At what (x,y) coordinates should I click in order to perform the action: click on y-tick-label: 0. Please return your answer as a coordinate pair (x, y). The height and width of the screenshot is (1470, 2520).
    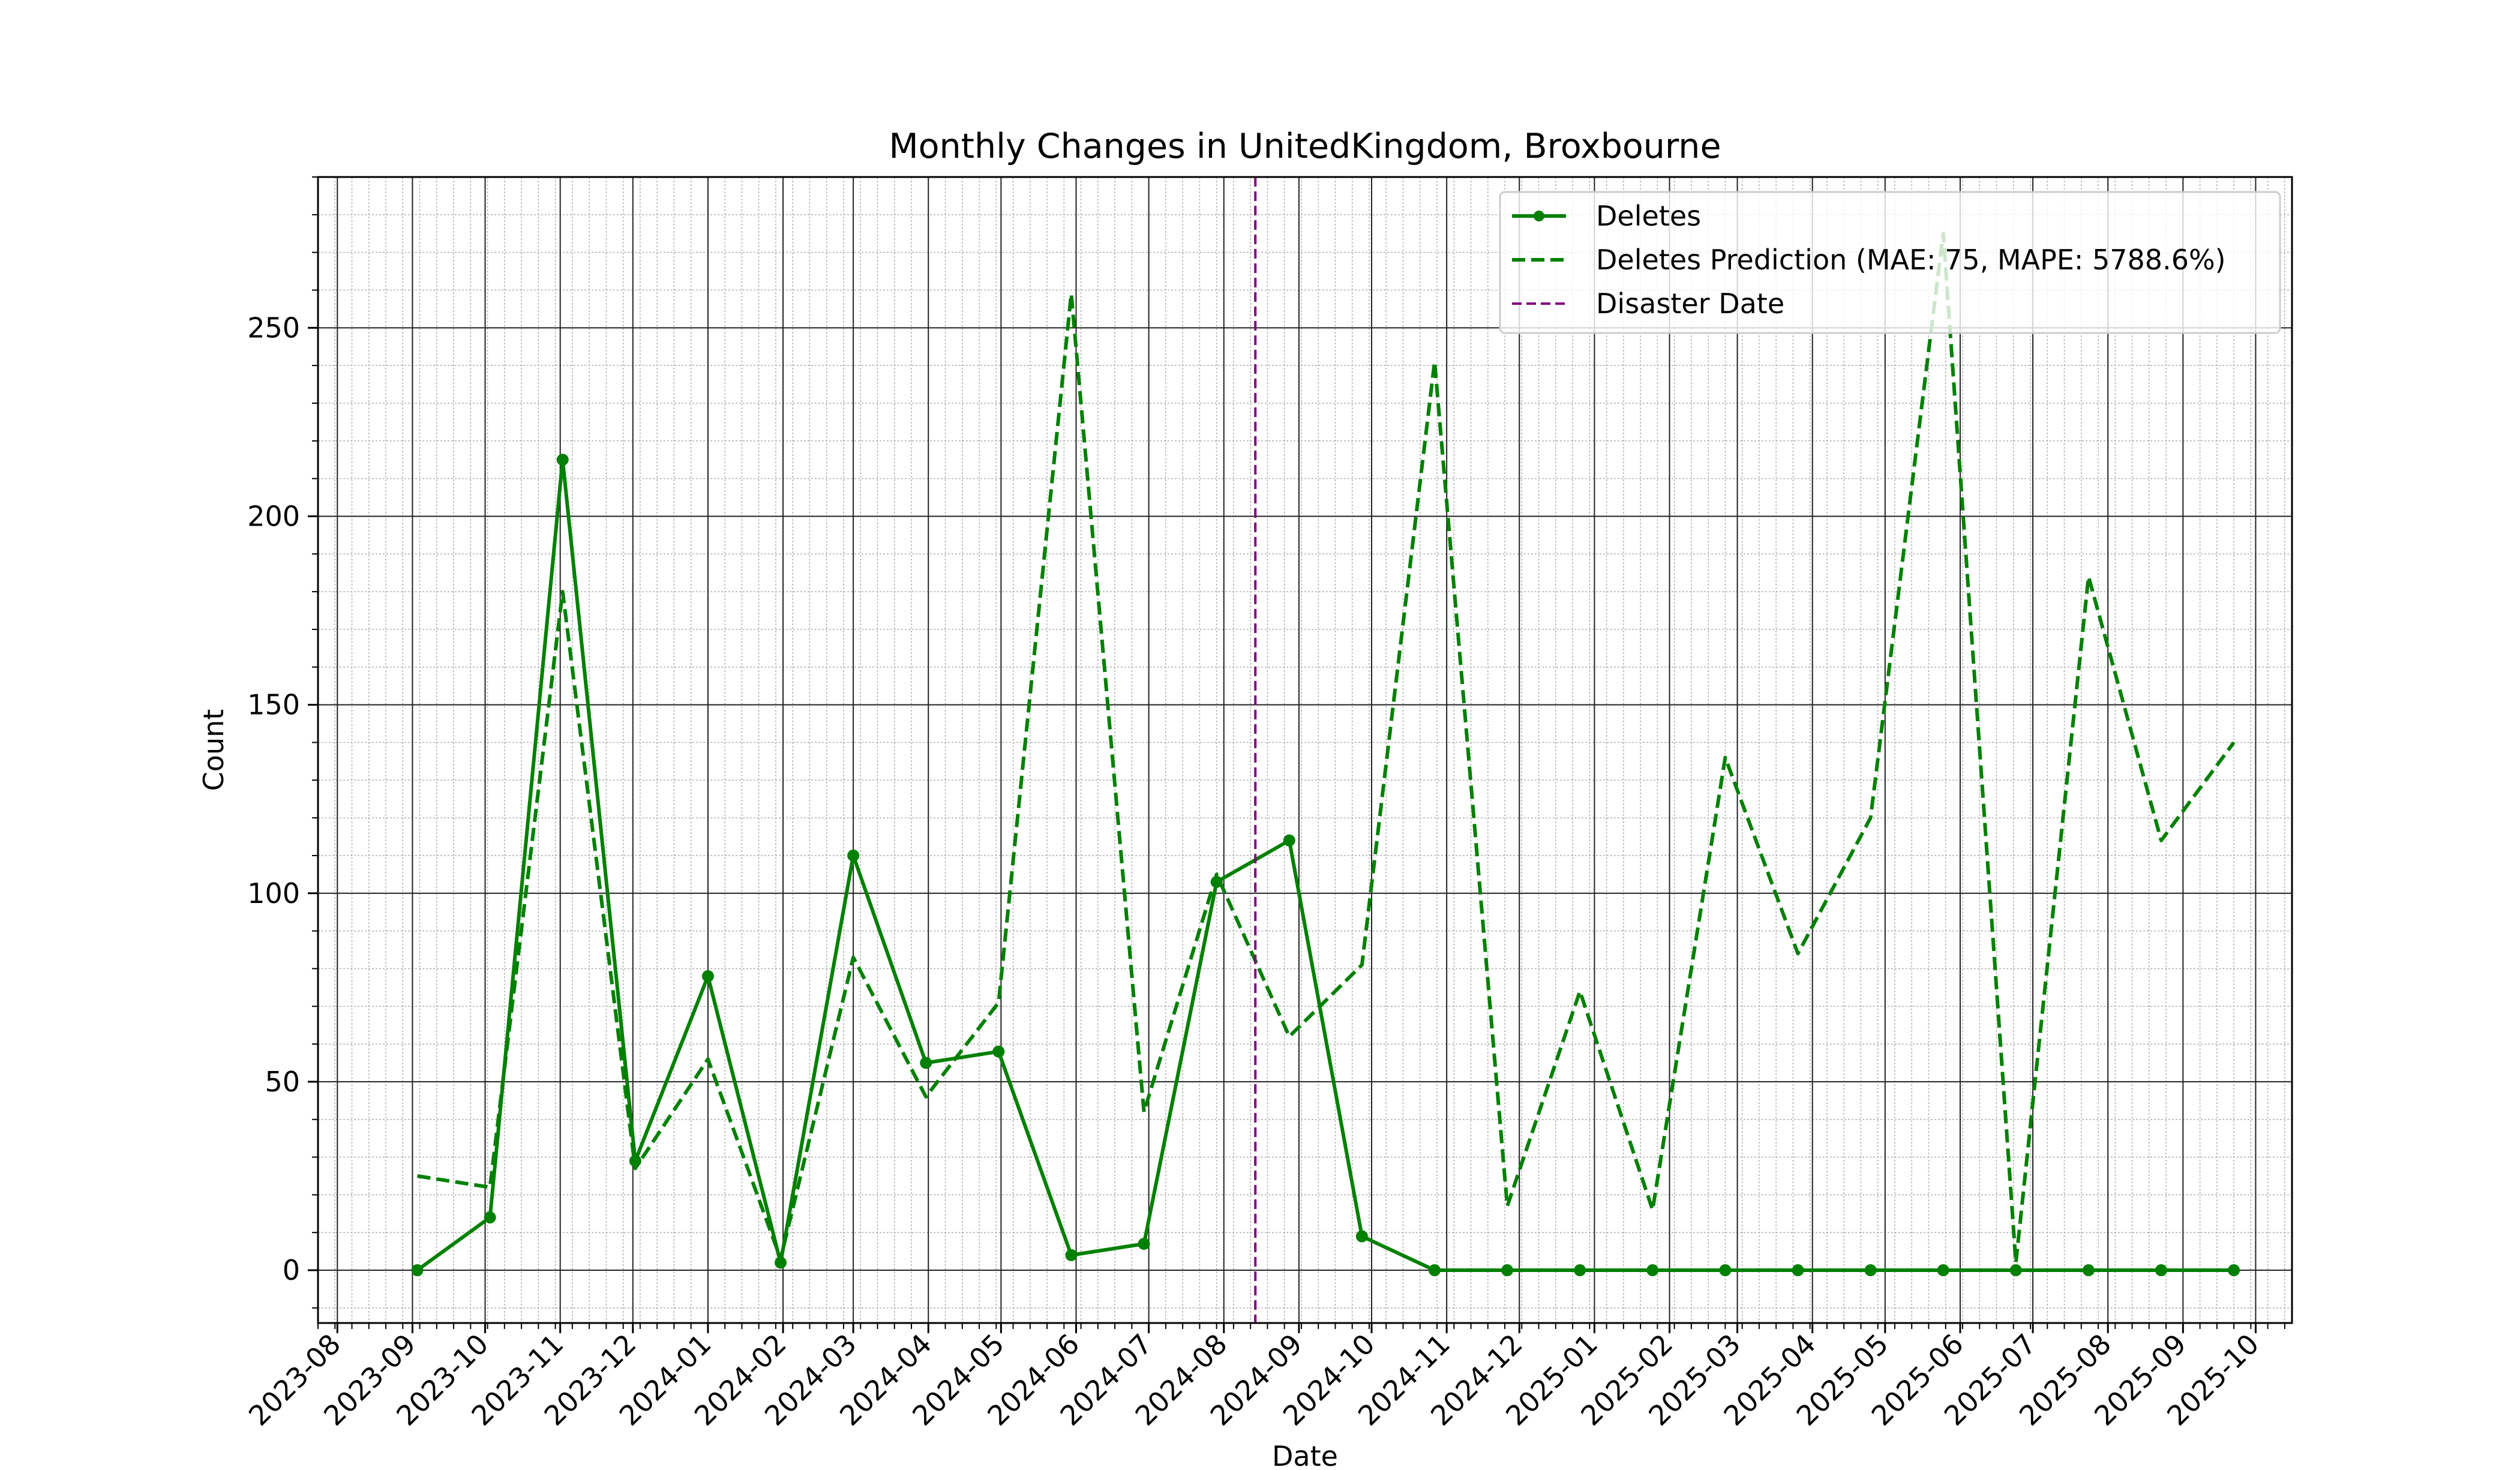
    Looking at the image, I should click on (291, 1270).